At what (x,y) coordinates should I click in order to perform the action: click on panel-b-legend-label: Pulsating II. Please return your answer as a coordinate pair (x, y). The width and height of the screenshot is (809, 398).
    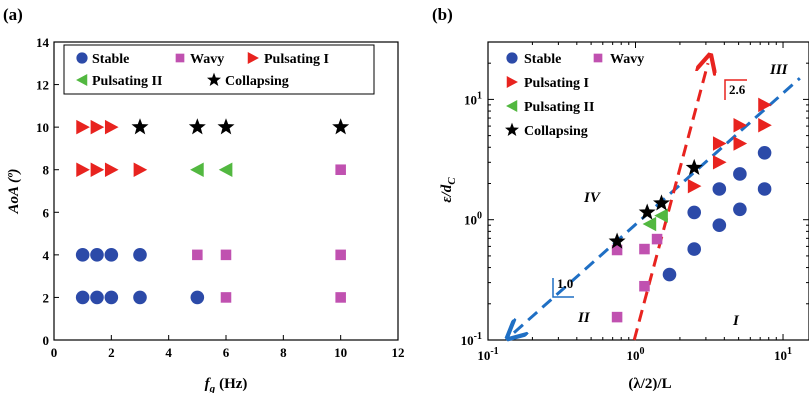
    Looking at the image, I should click on (559, 107).